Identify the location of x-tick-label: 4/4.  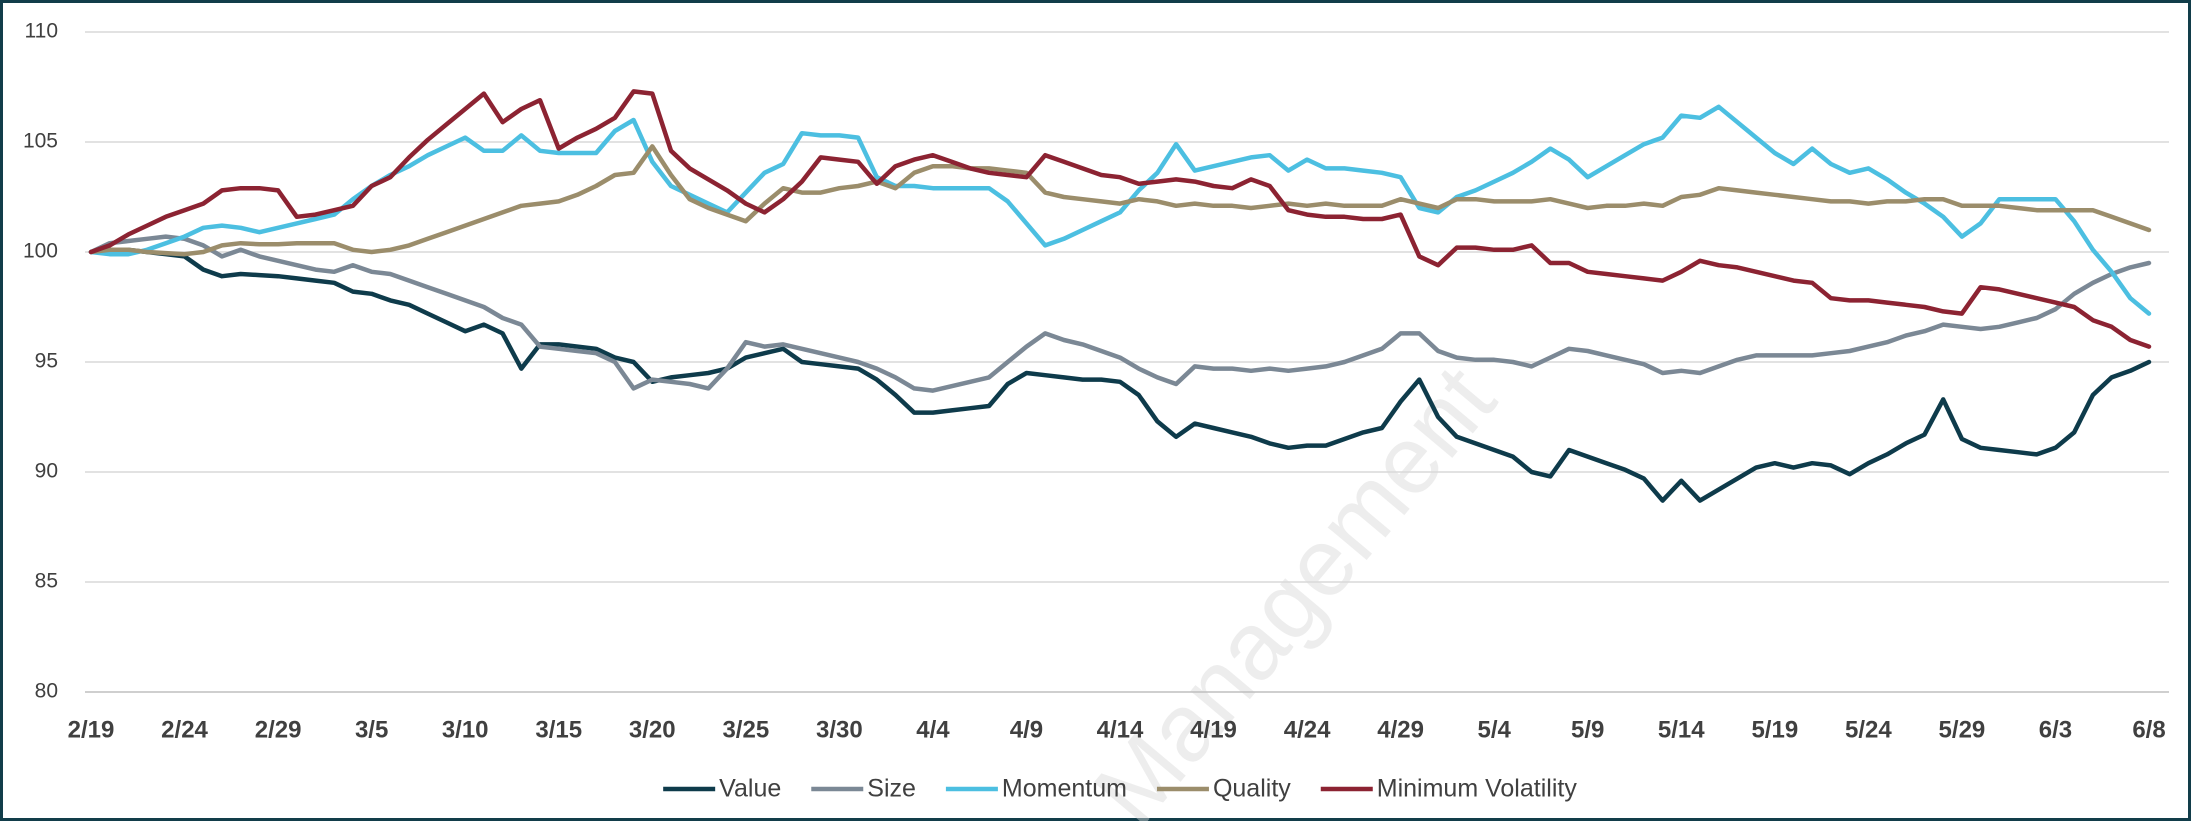
(933, 729).